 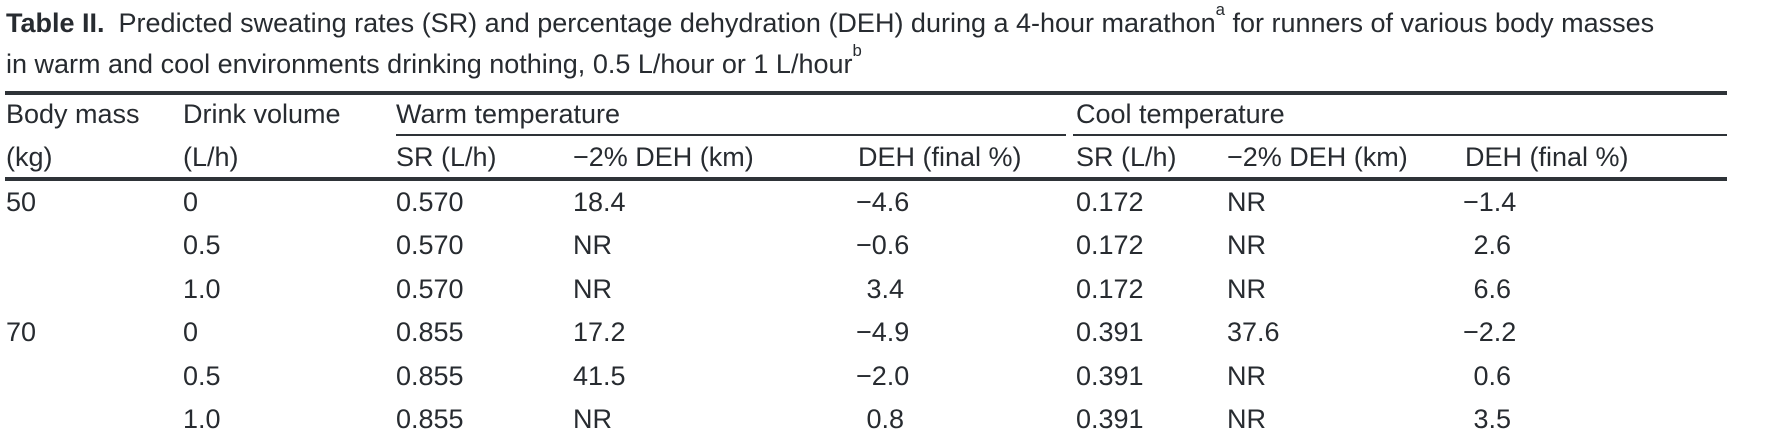 What do you see at coordinates (883, 332) in the screenshot?
I see `cell-warm-deh-final: −4.9` at bounding box center [883, 332].